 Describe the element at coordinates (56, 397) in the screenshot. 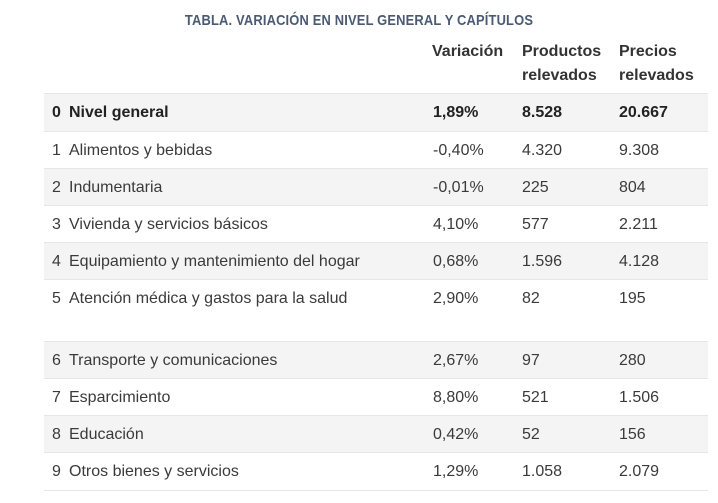

I see `row-number: 7` at that location.